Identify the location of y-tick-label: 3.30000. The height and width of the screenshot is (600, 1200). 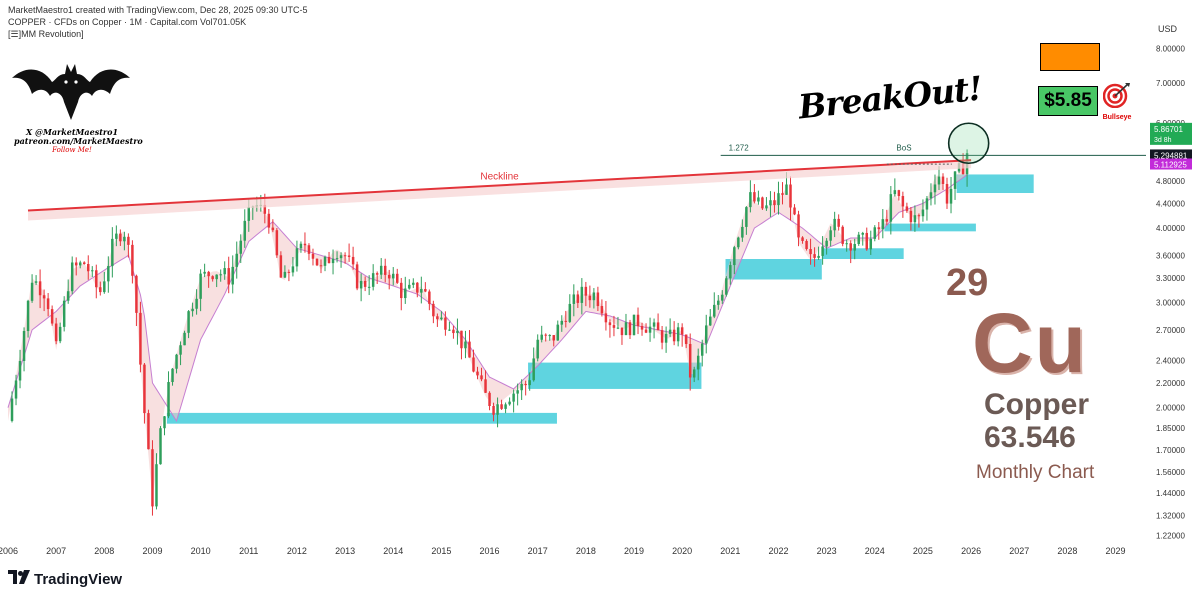
(1170, 278).